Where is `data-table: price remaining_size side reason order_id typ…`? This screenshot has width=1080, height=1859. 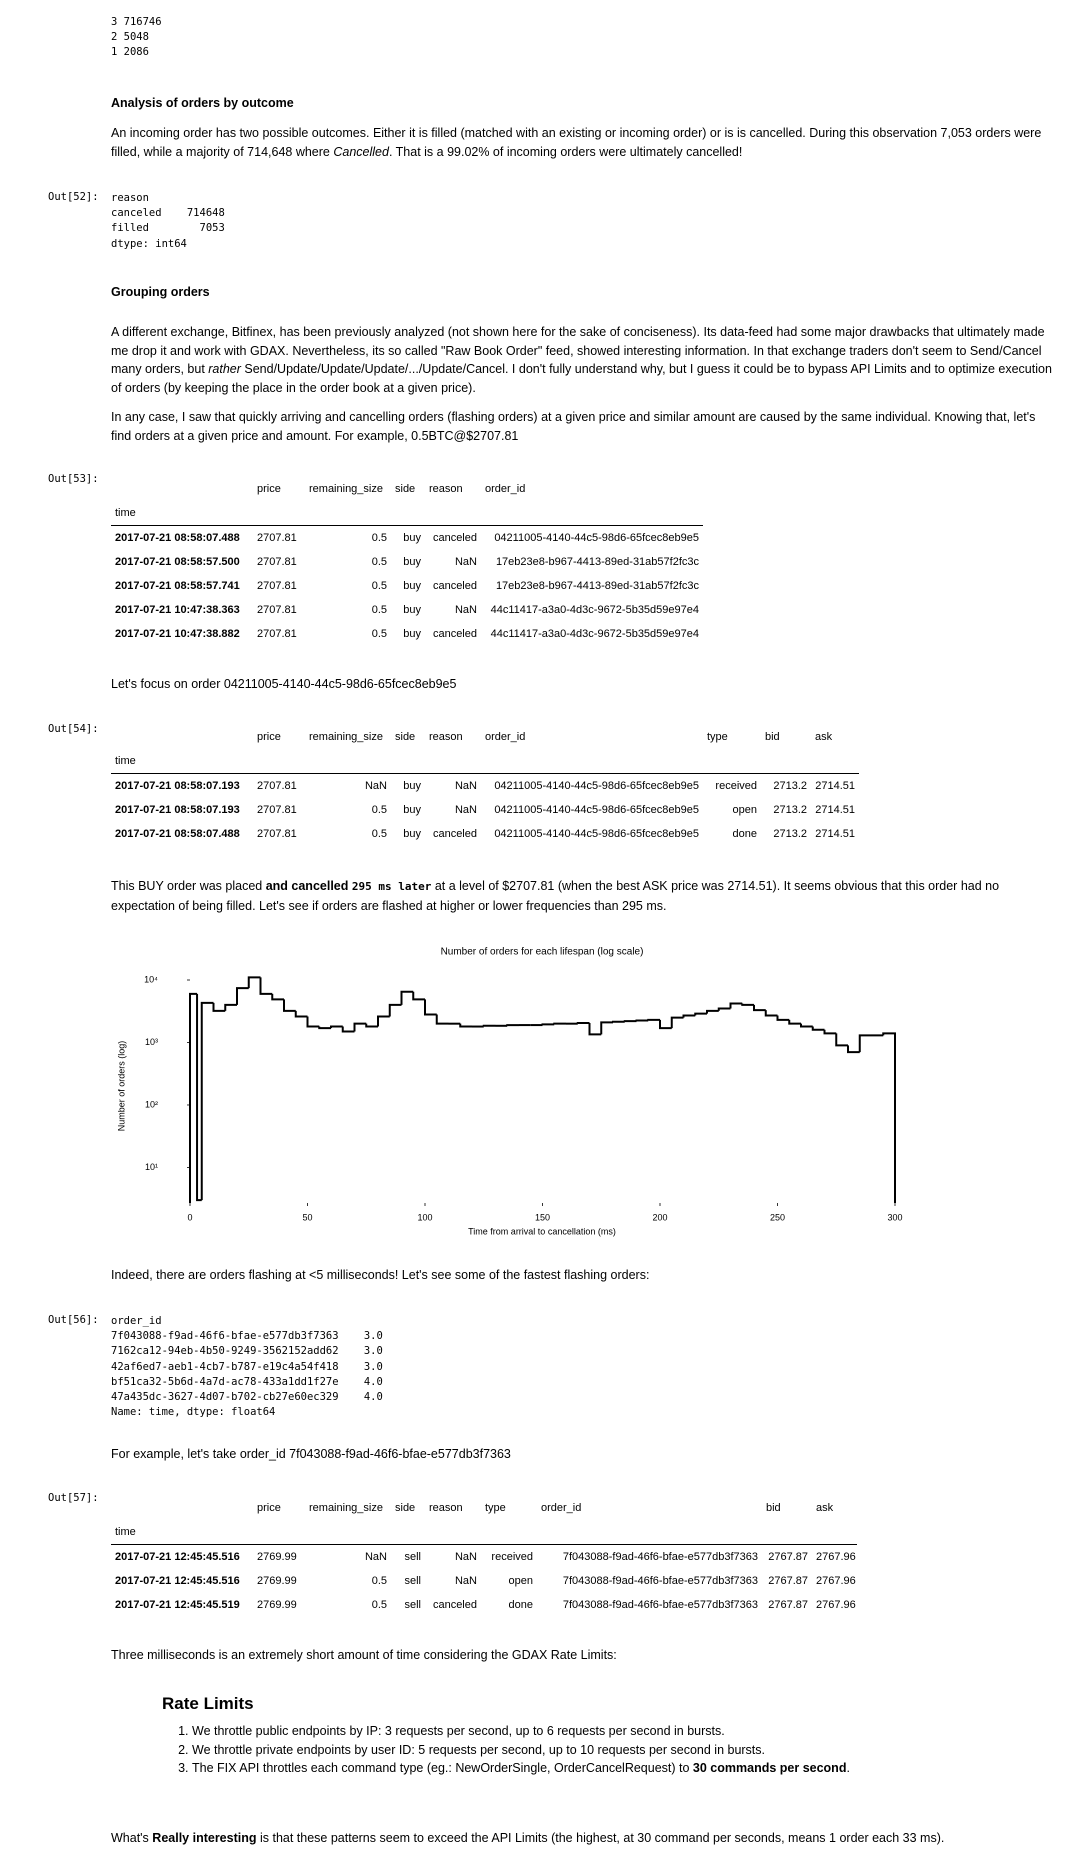 data-table: price remaining_size side reason order_id typ… is located at coordinates (485, 785).